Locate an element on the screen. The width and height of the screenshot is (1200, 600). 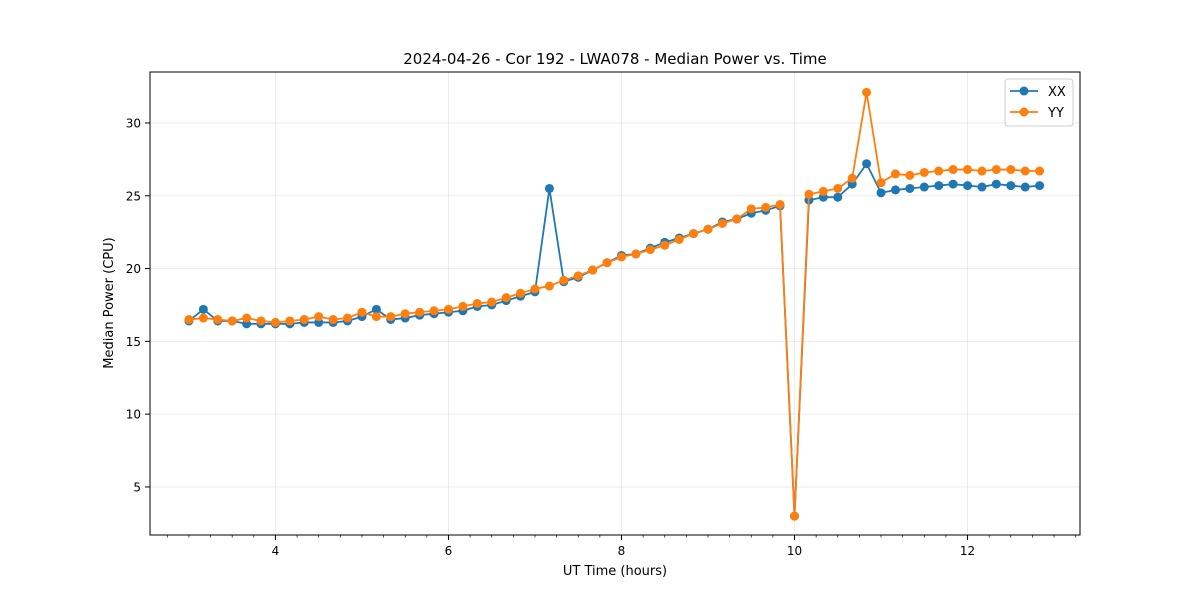
y-tick-label: 10 is located at coordinates (133, 415).